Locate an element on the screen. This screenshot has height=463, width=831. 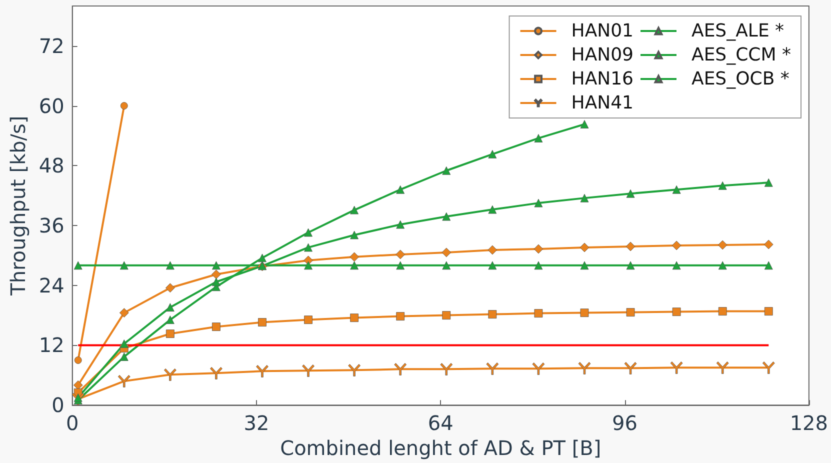
x-tick-label: 128 is located at coordinates (809, 423).